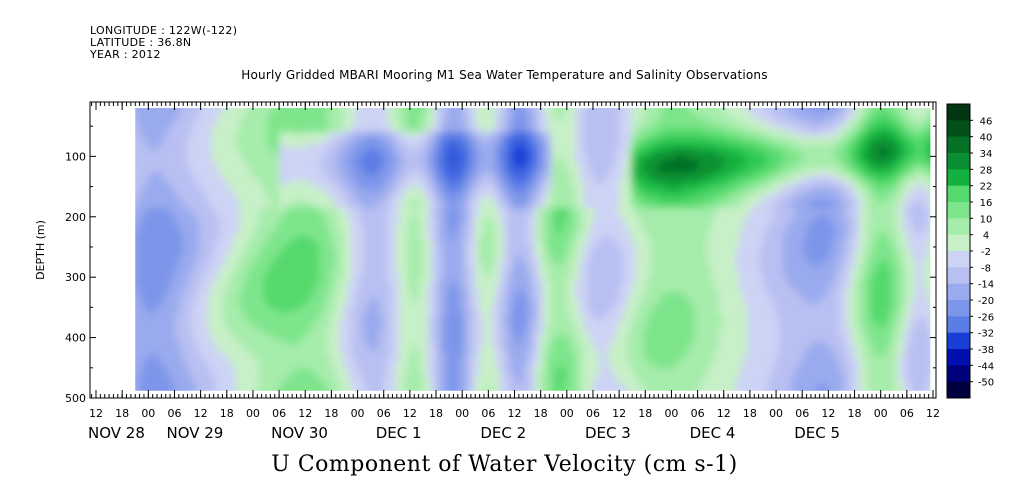 The height and width of the screenshot is (504, 1009). I want to click on colorbar-label: 16, so click(986, 203).